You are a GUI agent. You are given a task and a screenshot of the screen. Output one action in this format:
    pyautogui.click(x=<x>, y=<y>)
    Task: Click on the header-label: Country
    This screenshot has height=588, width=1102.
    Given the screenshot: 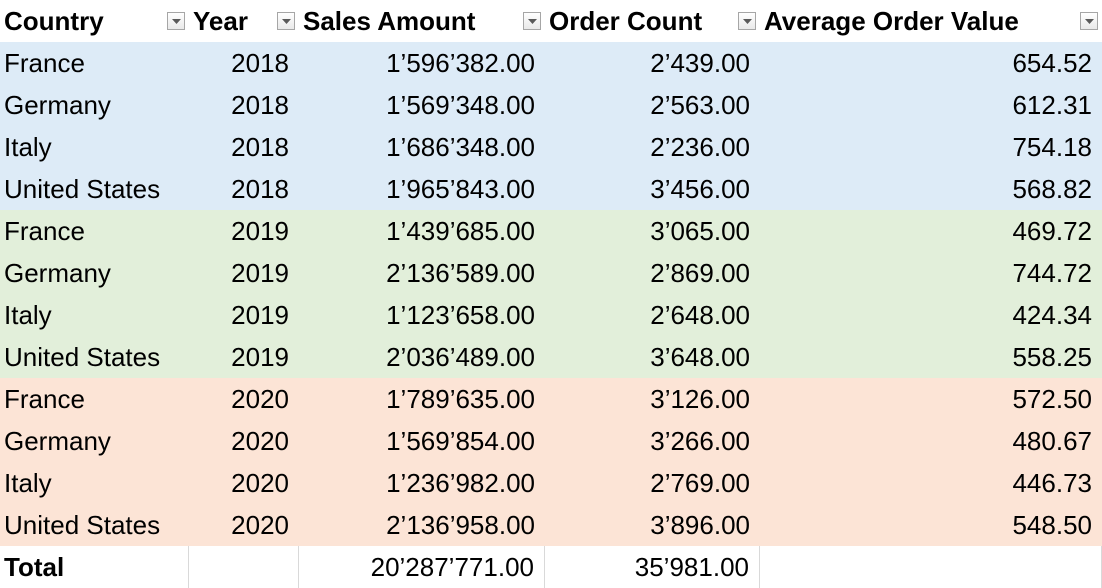 What is the action you would take?
    pyautogui.click(x=54, y=21)
    